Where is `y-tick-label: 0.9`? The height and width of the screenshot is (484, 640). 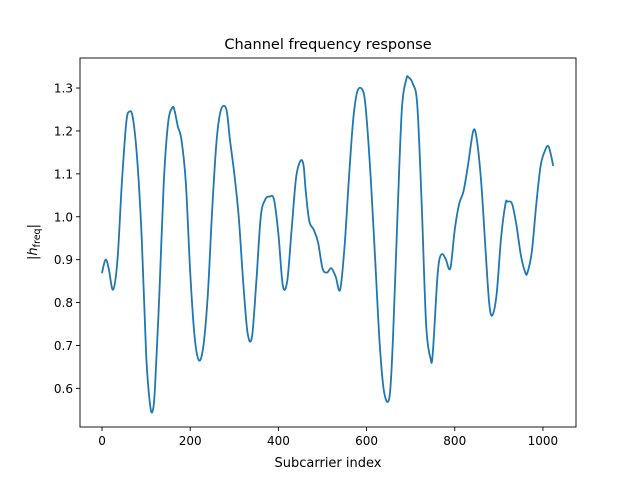 y-tick-label: 0.9 is located at coordinates (63, 260).